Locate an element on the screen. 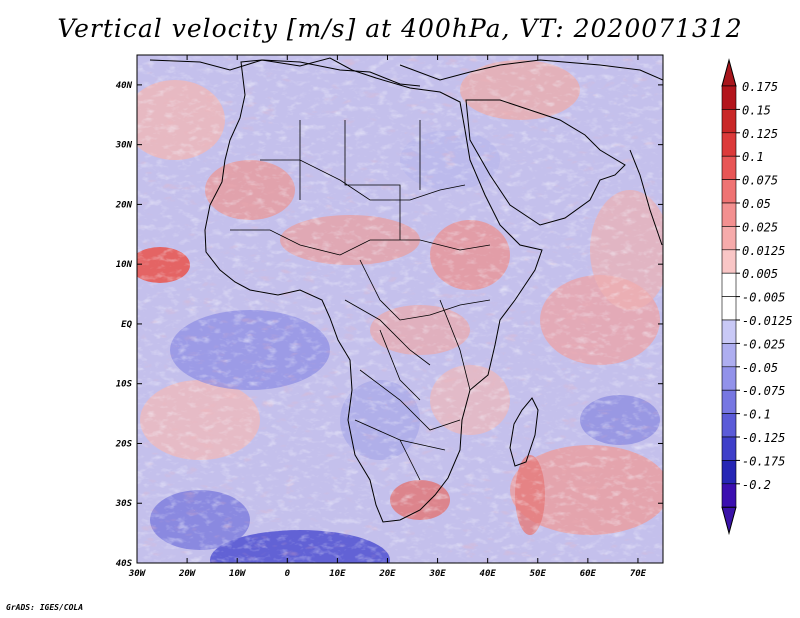  lon-label: 30E is located at coordinates (437, 574).